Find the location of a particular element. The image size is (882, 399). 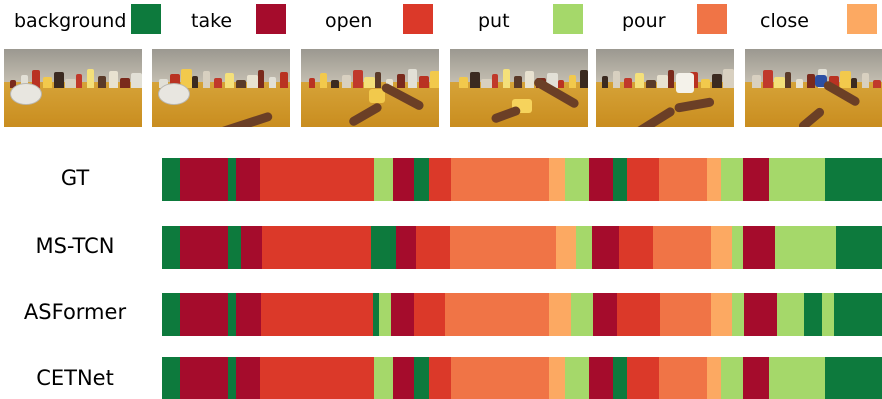

frame-1-scene is located at coordinates (73, 88).